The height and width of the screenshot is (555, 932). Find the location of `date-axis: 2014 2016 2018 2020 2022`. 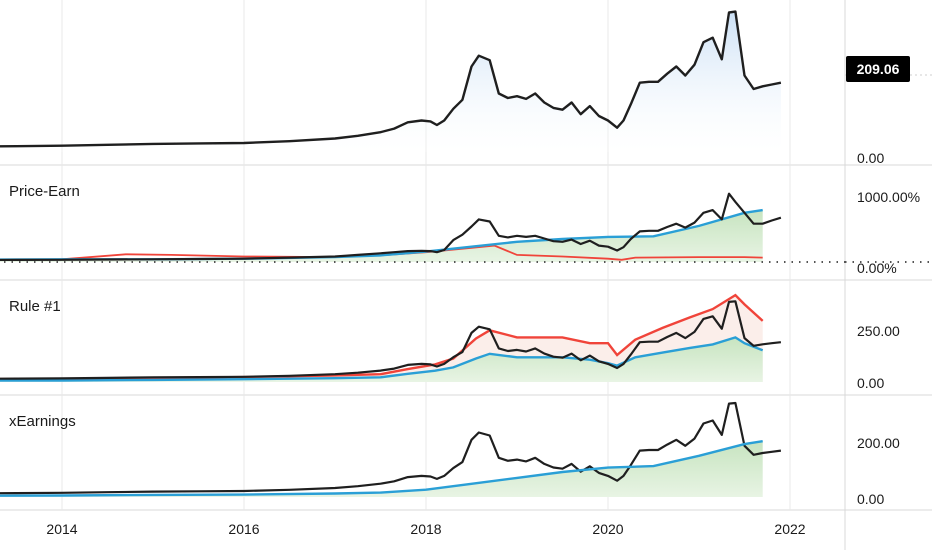

date-axis: 2014 2016 2018 2020 2022 is located at coordinates (425, 529).